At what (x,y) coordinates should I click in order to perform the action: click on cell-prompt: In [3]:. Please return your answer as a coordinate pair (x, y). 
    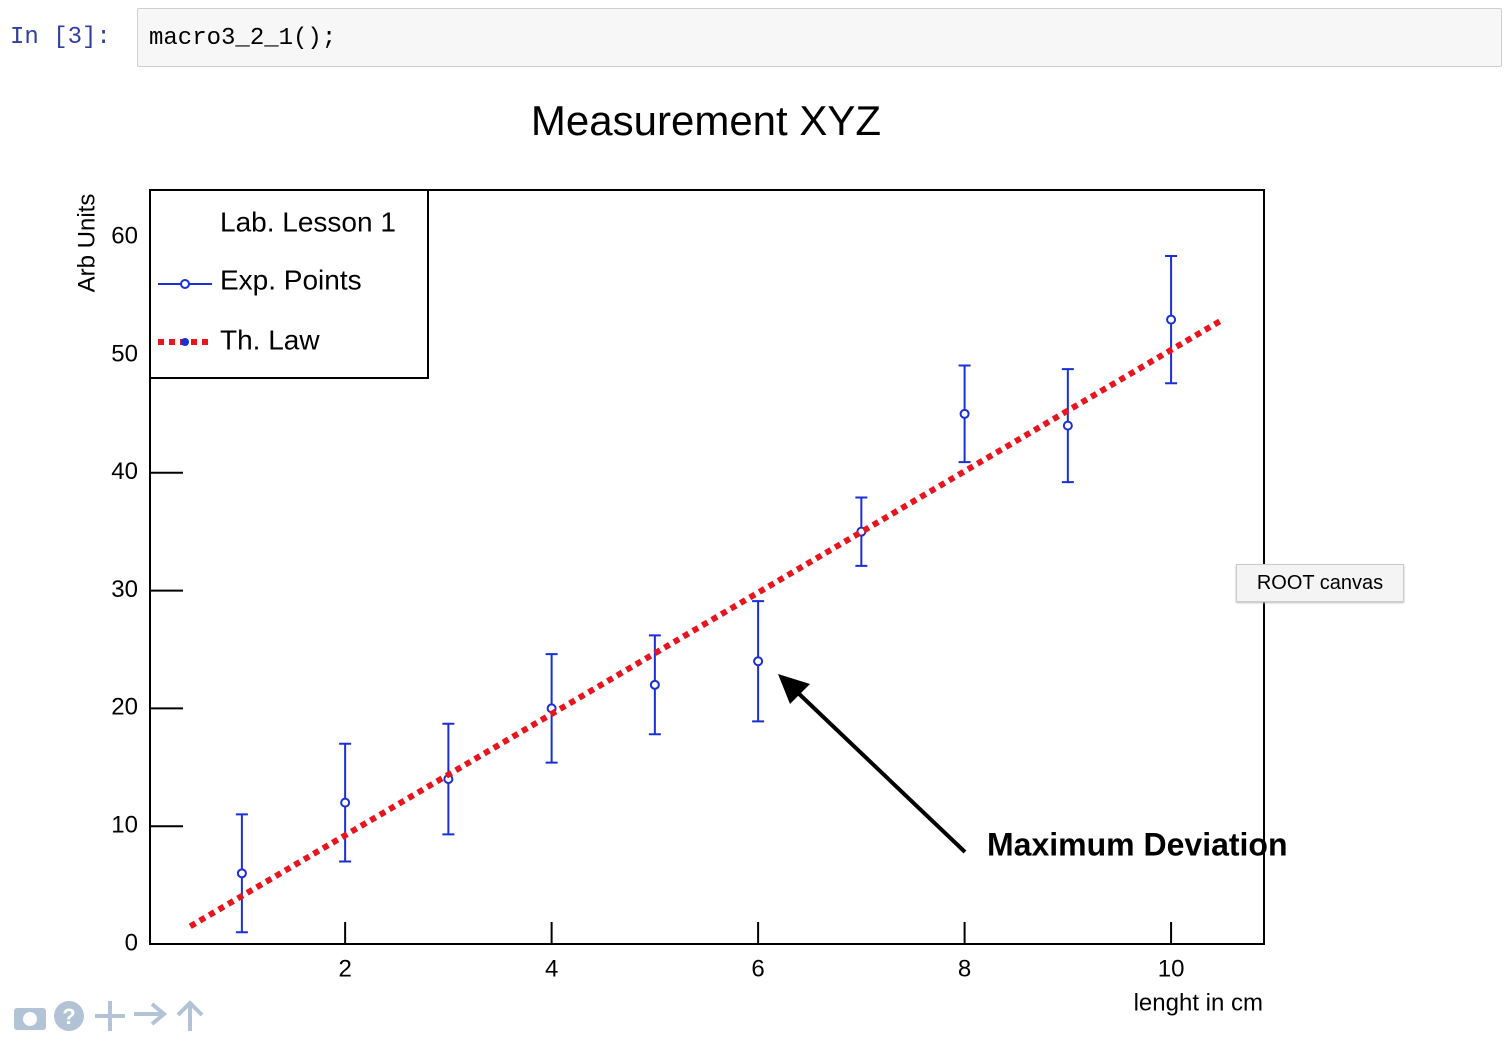
    Looking at the image, I should click on (60, 37).